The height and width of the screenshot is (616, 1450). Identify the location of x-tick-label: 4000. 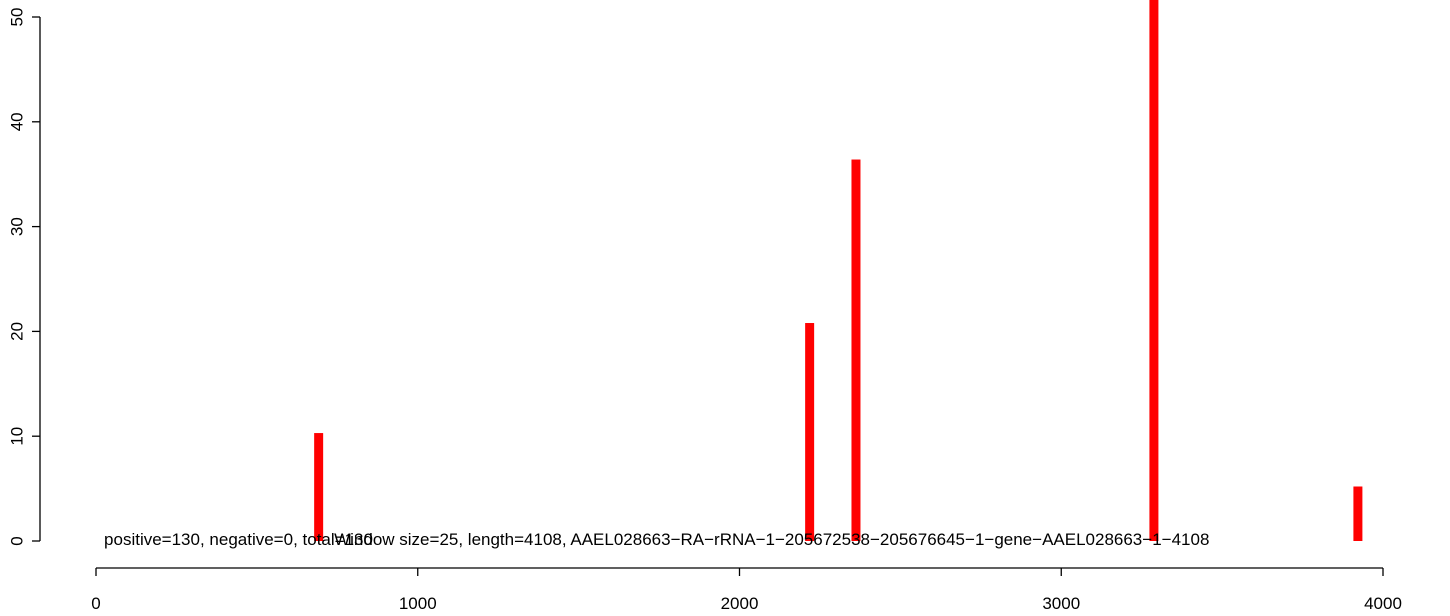
(1383, 603).